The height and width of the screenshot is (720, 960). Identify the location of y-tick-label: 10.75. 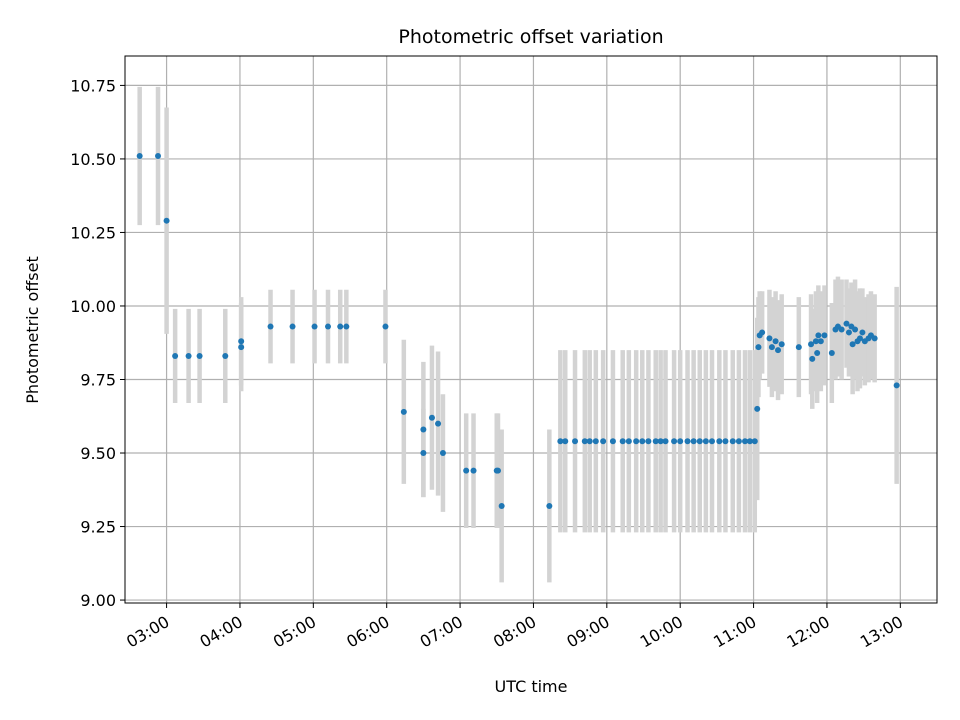
(93, 85).